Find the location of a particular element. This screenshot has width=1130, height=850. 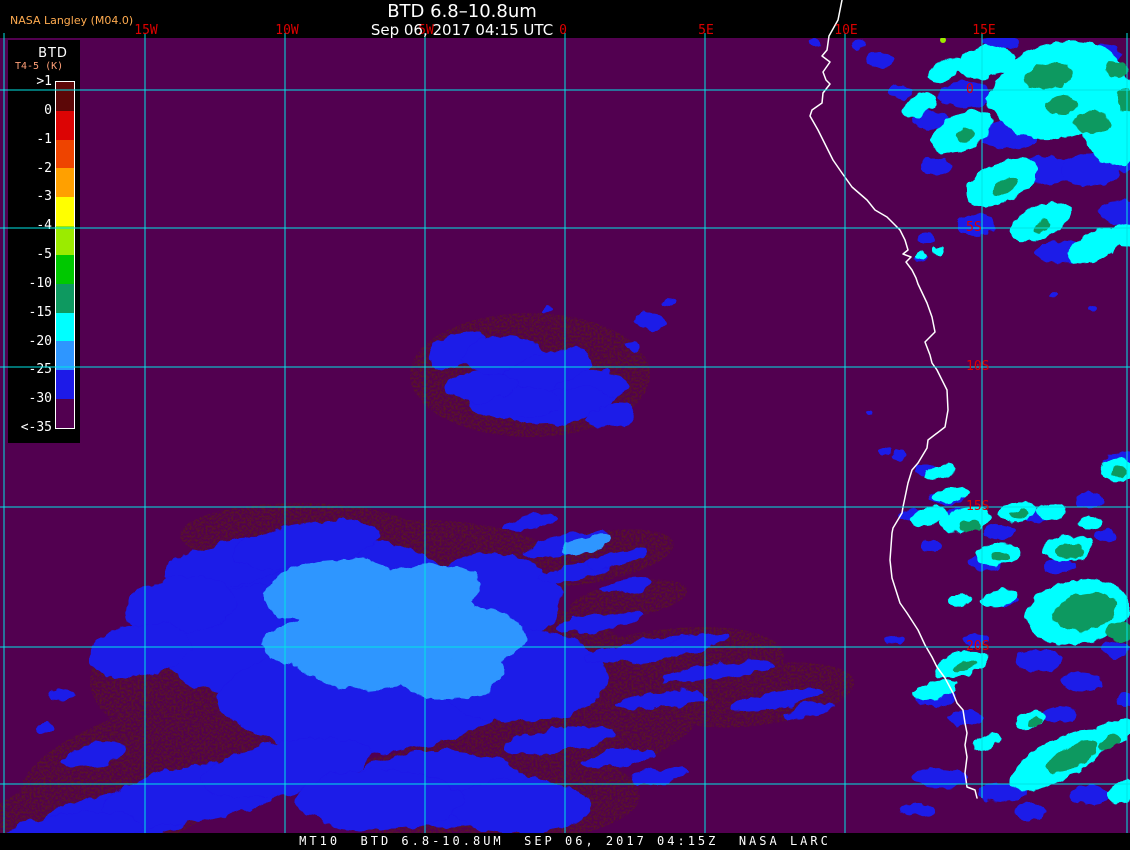

legend-tick-label: 0 is located at coordinates (48, 110).